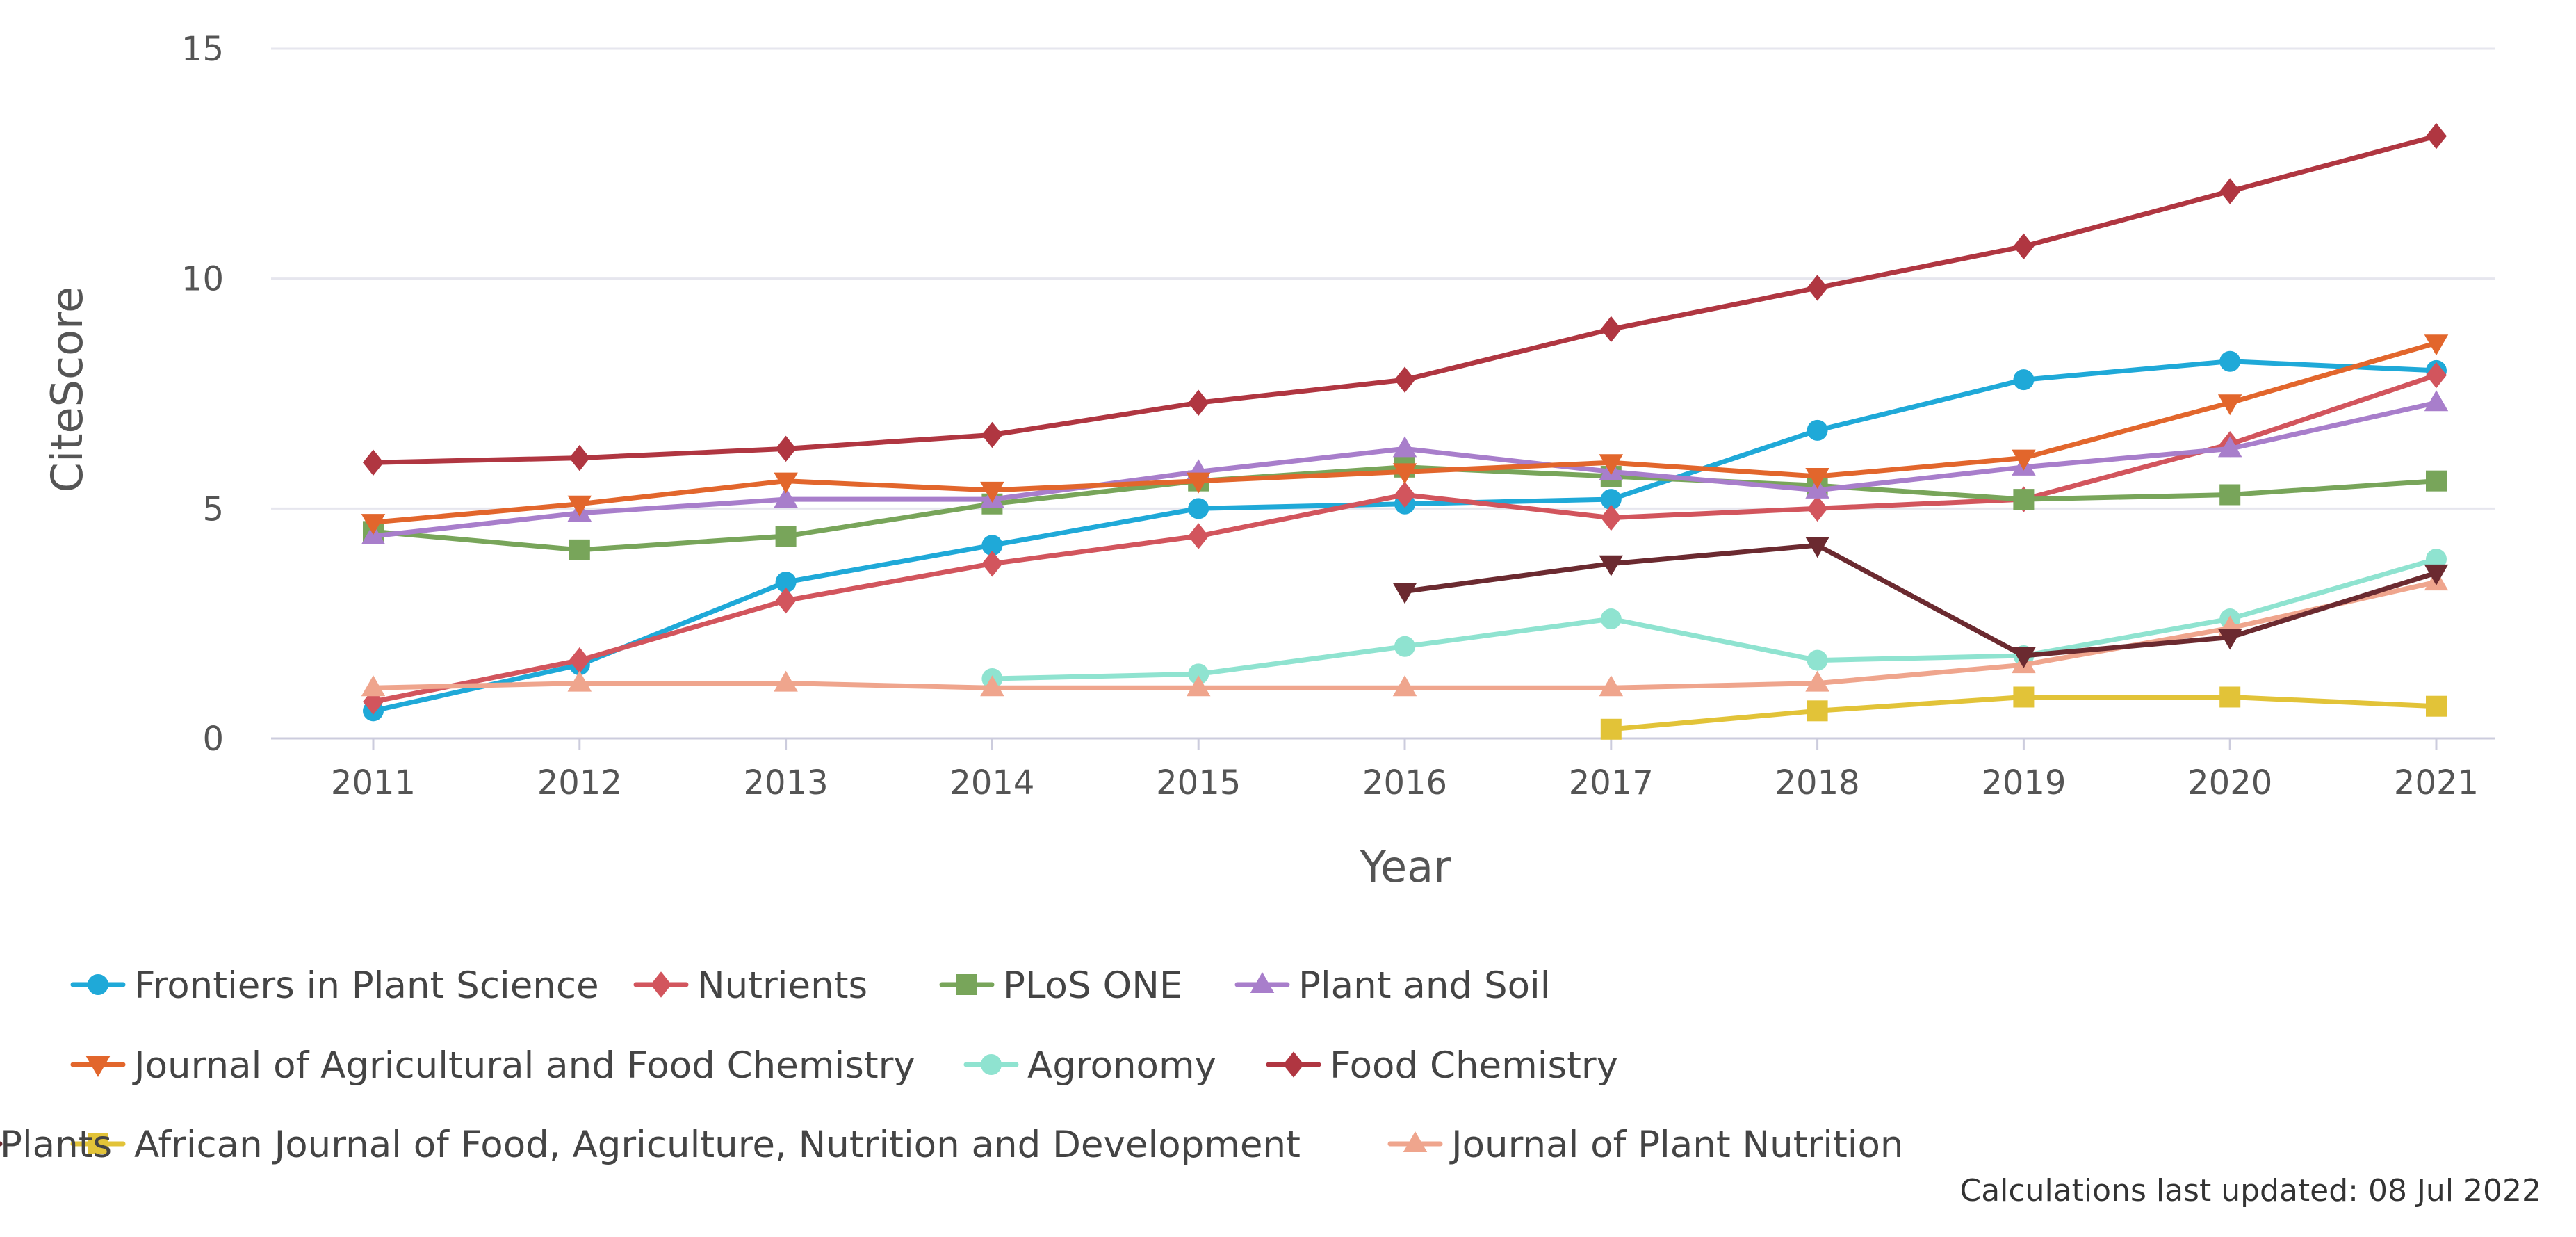 The image size is (2576, 1237). I want to click on legend-label: Nutrients, so click(782, 986).